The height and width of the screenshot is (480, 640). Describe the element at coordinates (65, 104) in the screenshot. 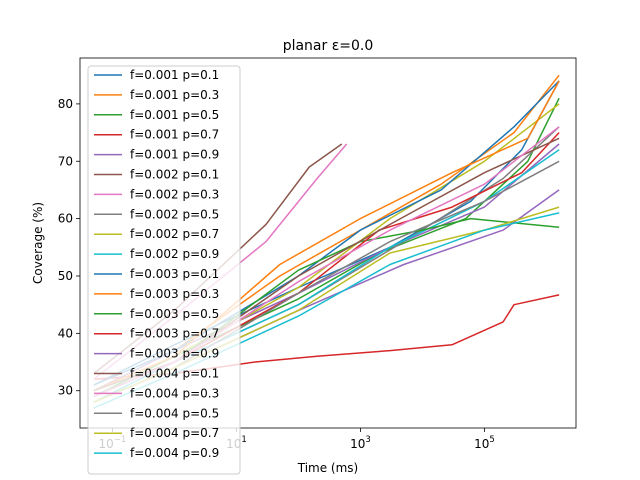

I see `y-tick-label: 80` at that location.